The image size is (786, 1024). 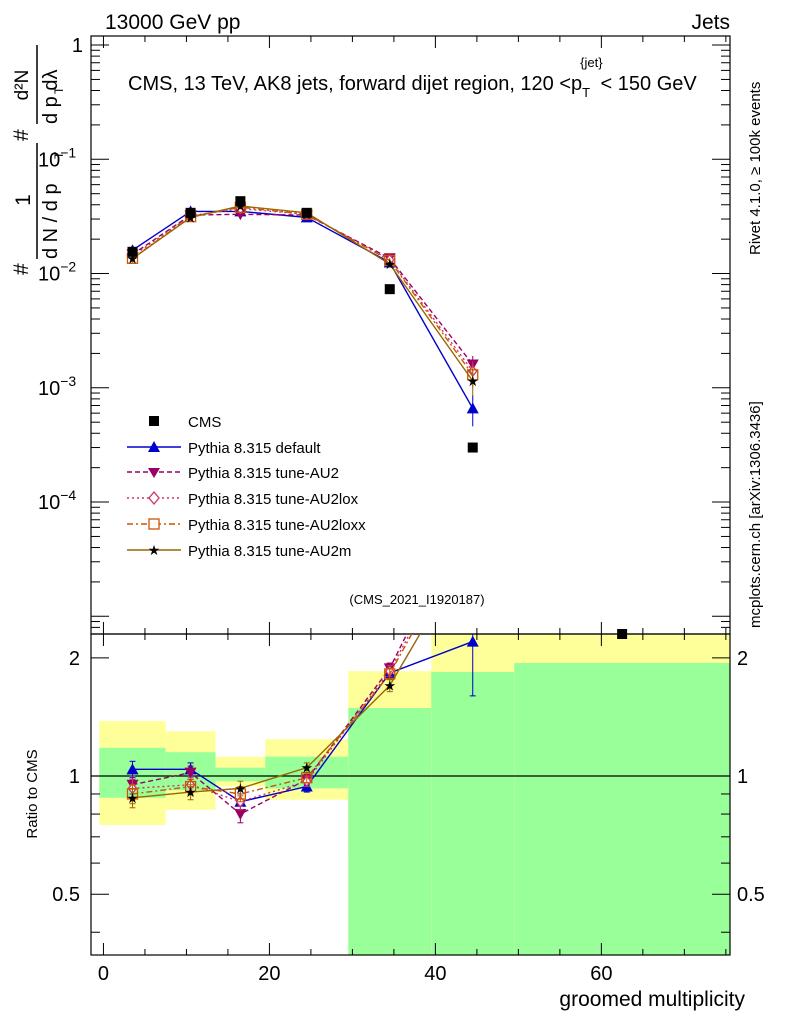 I want to click on y-tick-label-1: 10⁻¹, so click(x=57, y=157).